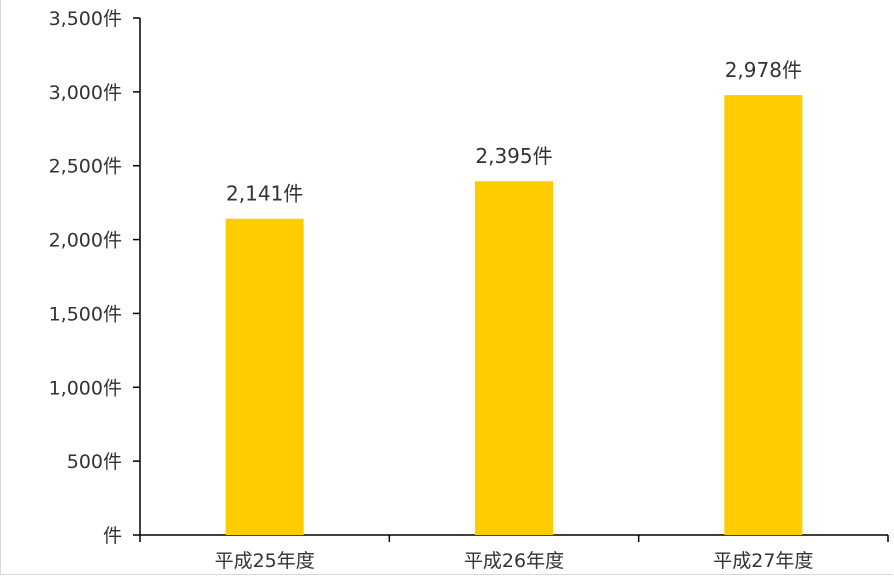 The width and height of the screenshot is (894, 576). What do you see at coordinates (85, 314) in the screenshot?
I see `y-tick-label: 1,500件` at bounding box center [85, 314].